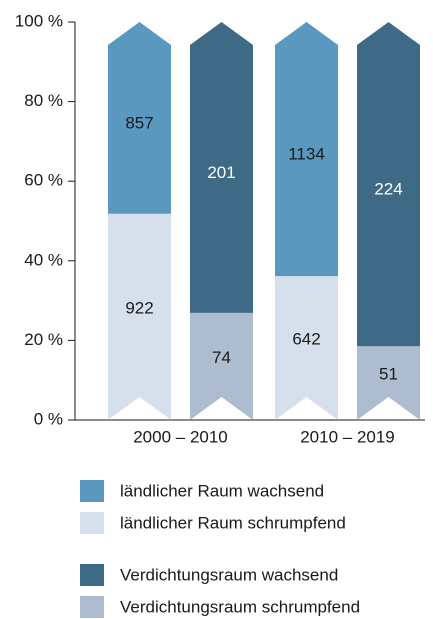  Describe the element at coordinates (229, 574) in the screenshot. I see `legend-label: Verdichtungsraum wachsend` at that location.